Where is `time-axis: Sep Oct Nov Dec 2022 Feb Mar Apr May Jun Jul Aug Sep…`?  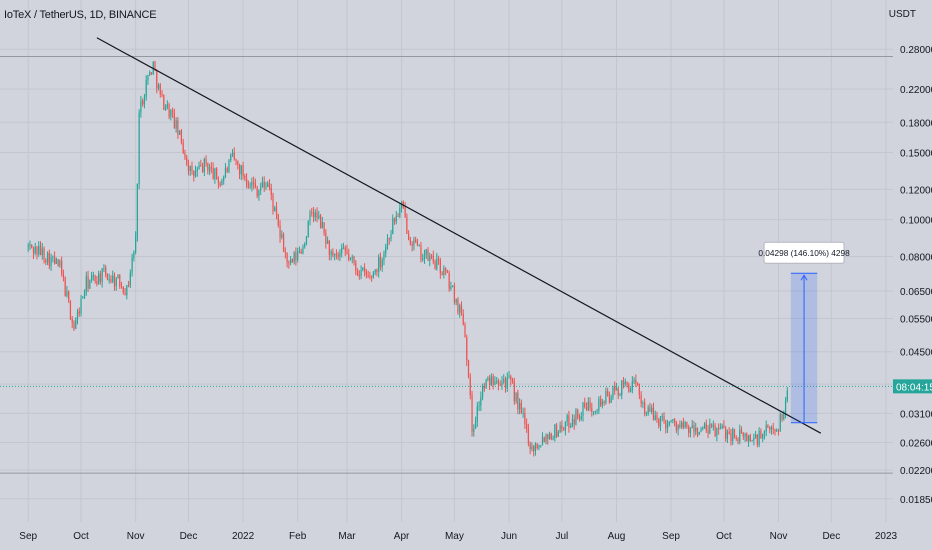
time-axis: Sep Oct Nov Dec 2022 Feb Mar Apr May Jun Jul Aug Sep… is located at coordinates (458, 536).